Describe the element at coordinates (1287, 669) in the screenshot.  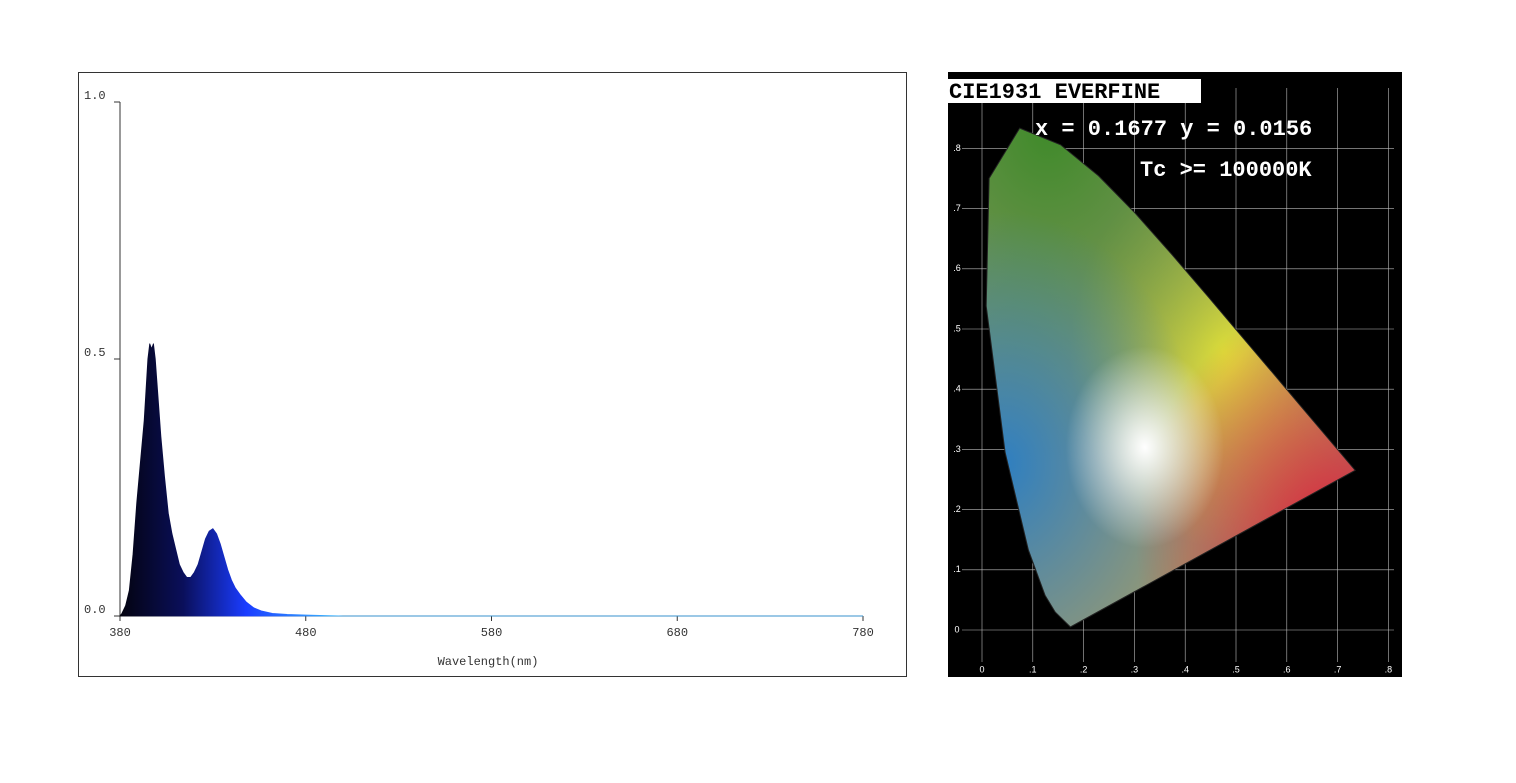
I see `cie-x-tick-label: .6` at that location.